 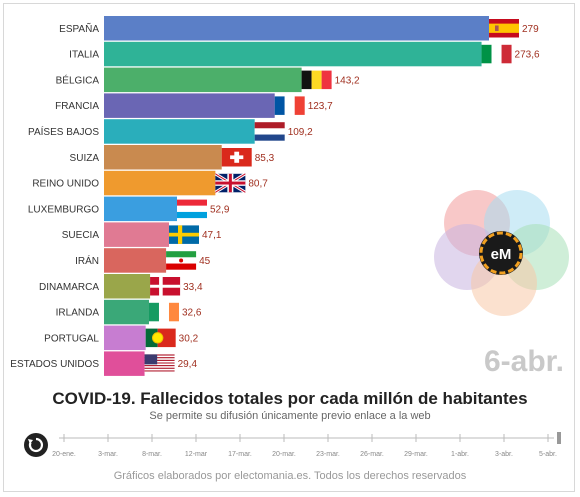 What do you see at coordinates (193, 287) in the screenshot?
I see `value-label: 33,4` at bounding box center [193, 287].